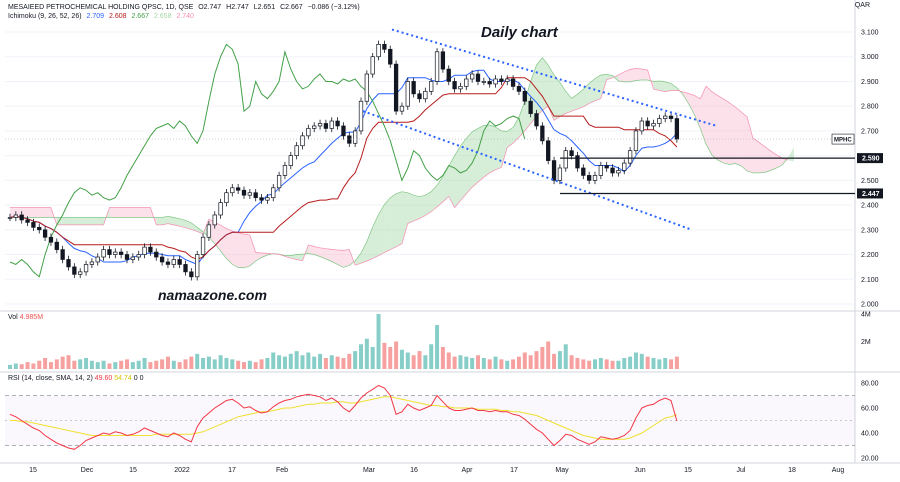 This screenshot has width=900, height=482. Describe the element at coordinates (31, 317) in the screenshot. I see `volume-value: 4.985M` at that location.